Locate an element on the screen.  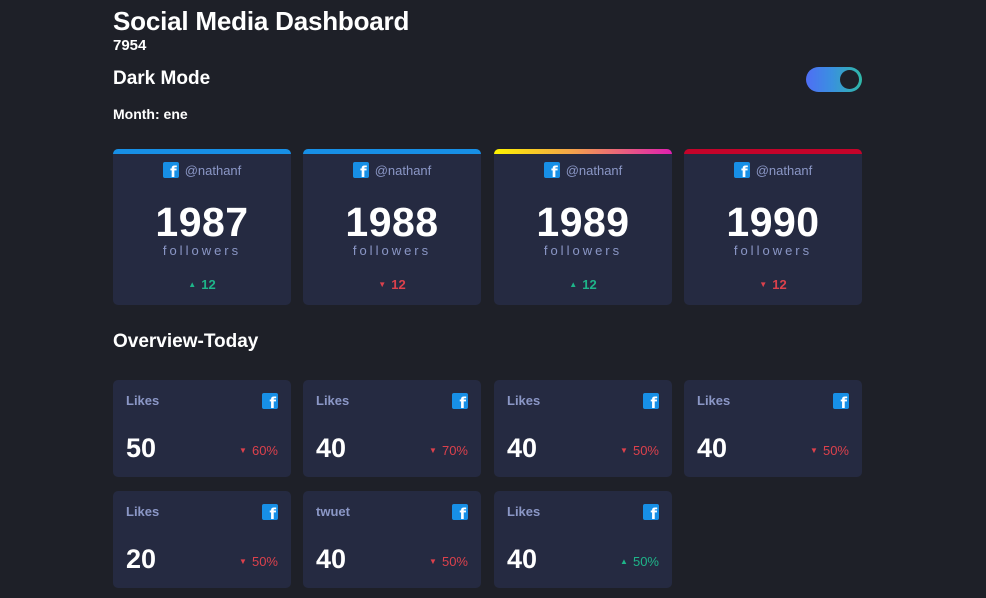
follower-card: f @nathanf 1987 followers ▲ 12 is located at coordinates (202, 227).